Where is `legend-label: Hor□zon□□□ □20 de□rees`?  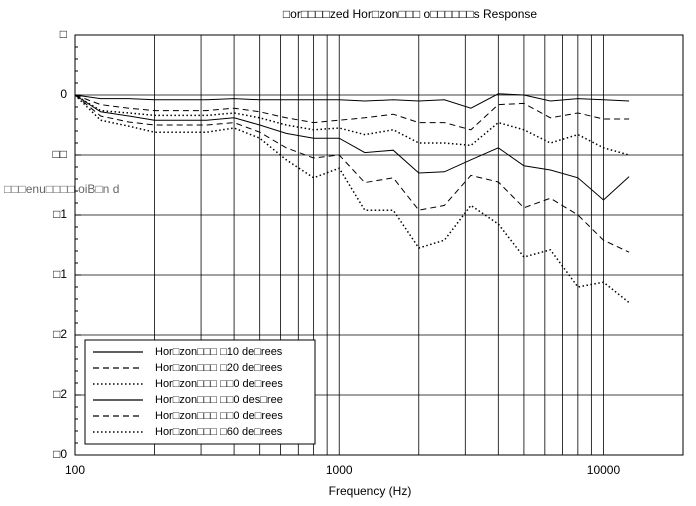
legend-label: Hor□zon□□□ □20 de□rees is located at coordinates (219, 368).